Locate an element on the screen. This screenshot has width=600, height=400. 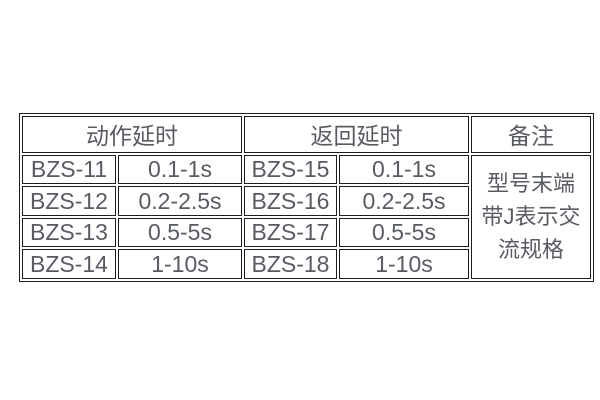
model-cell: BZS-13 is located at coordinates (69, 232).